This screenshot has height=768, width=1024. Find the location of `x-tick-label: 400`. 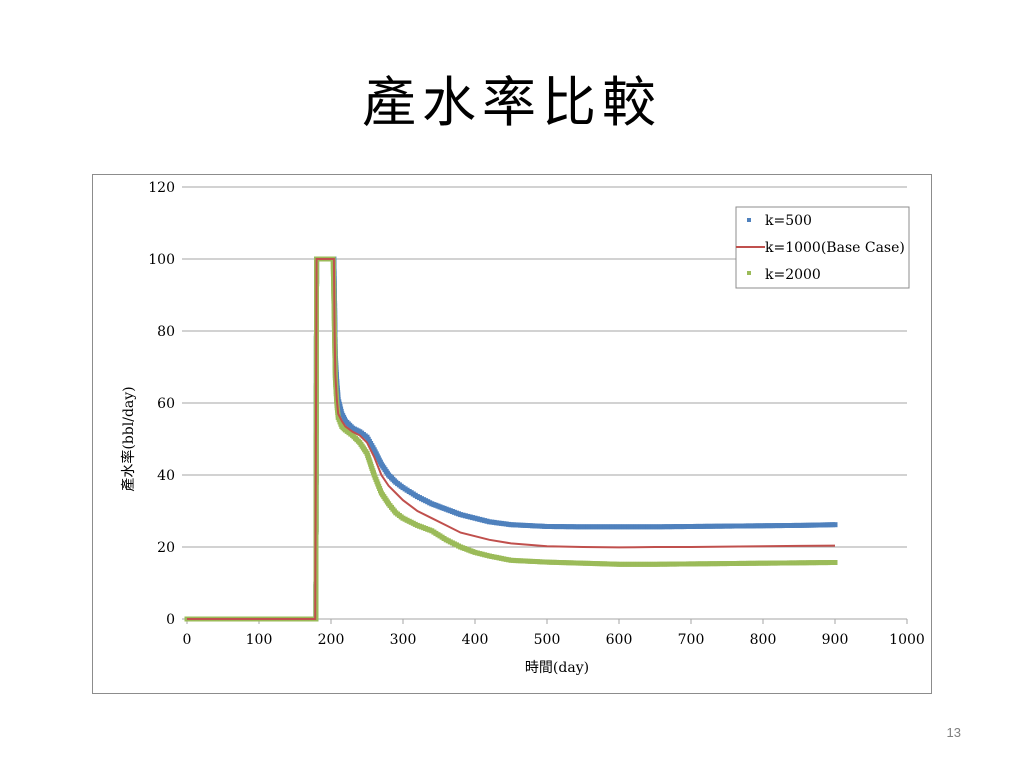

x-tick-label: 400 is located at coordinates (475, 640).